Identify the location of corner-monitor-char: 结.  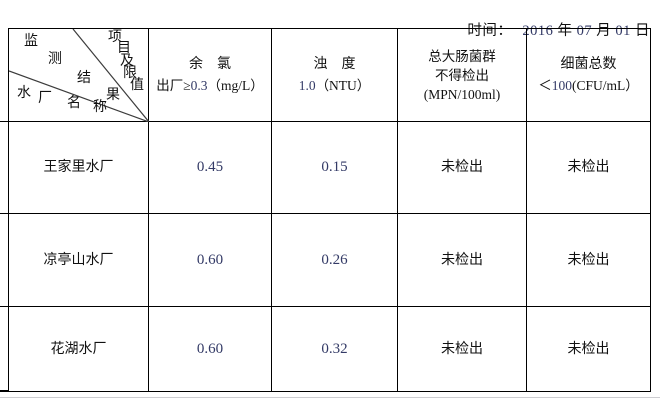
(84, 78).